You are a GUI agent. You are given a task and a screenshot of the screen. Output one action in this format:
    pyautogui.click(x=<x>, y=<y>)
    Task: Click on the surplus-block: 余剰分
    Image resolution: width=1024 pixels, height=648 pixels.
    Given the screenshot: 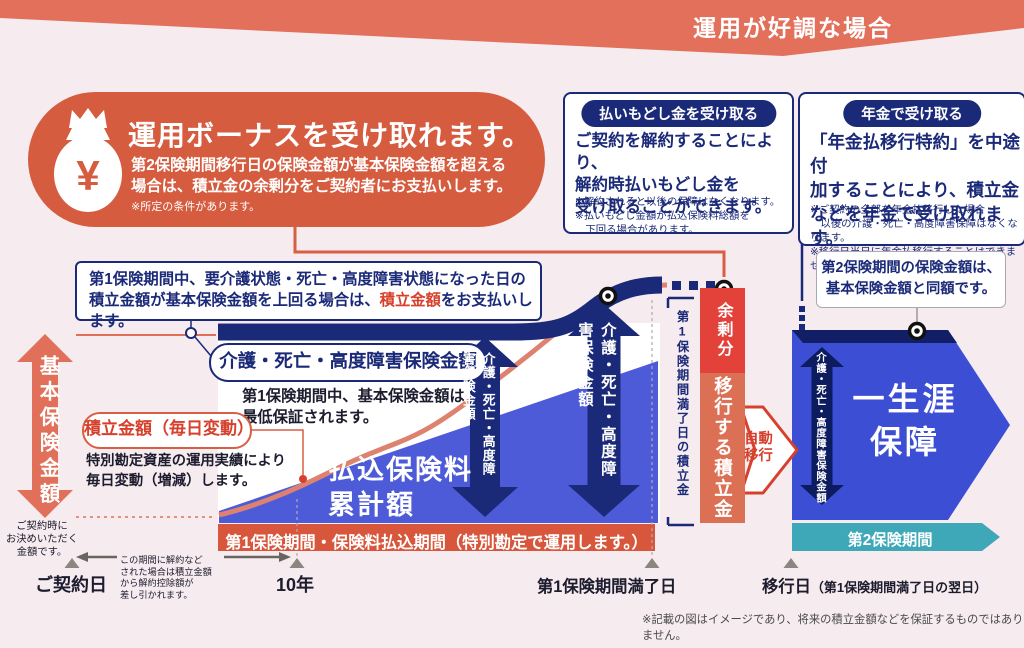 What is the action you would take?
    pyautogui.click(x=722, y=330)
    